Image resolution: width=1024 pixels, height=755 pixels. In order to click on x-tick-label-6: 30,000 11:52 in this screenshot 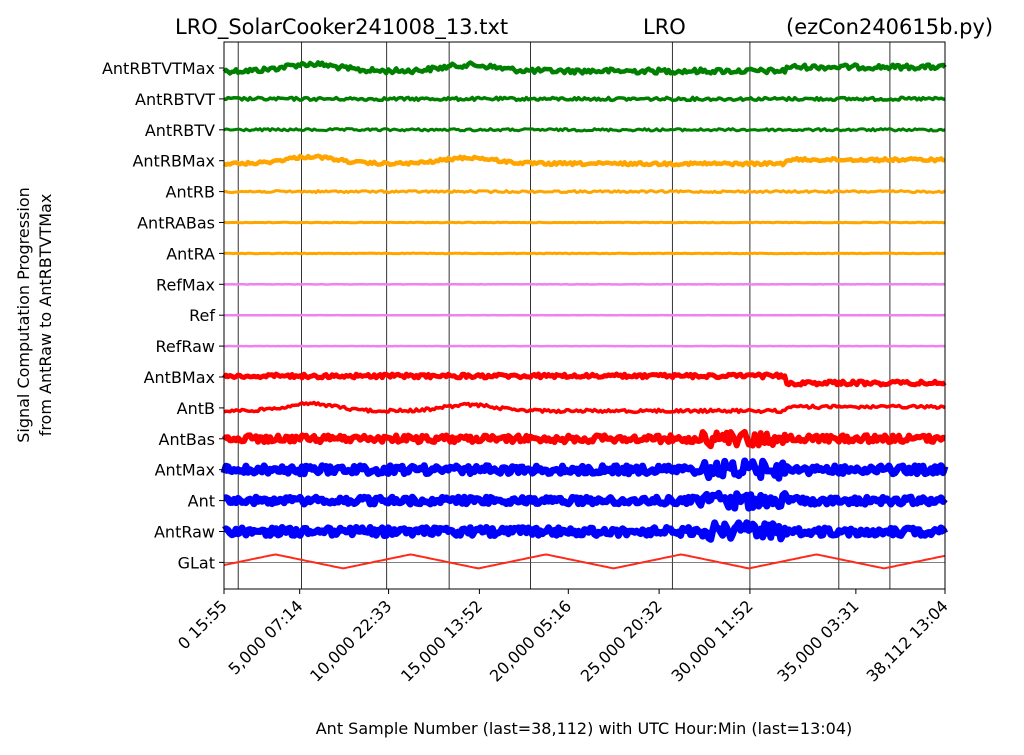, I will do `click(712, 640)`.